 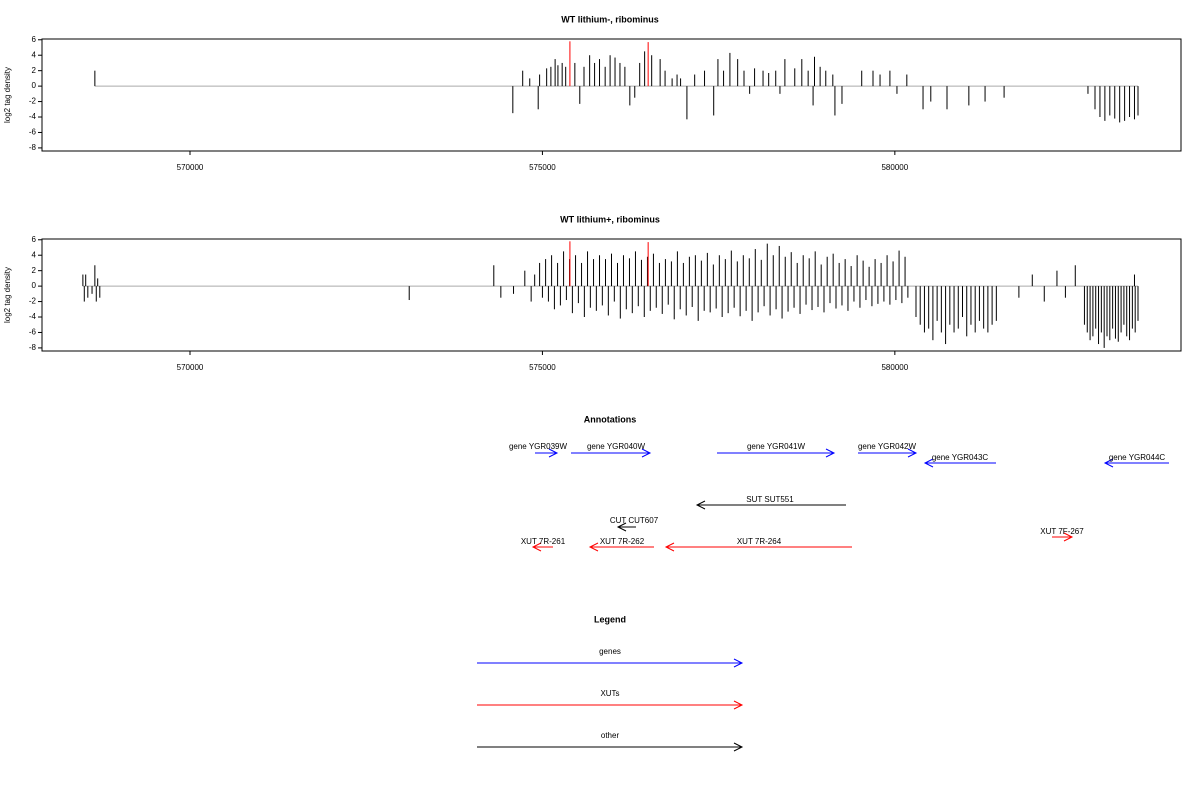 I want to click on annotation-label: XUT 7F-267, so click(x=1062, y=531).